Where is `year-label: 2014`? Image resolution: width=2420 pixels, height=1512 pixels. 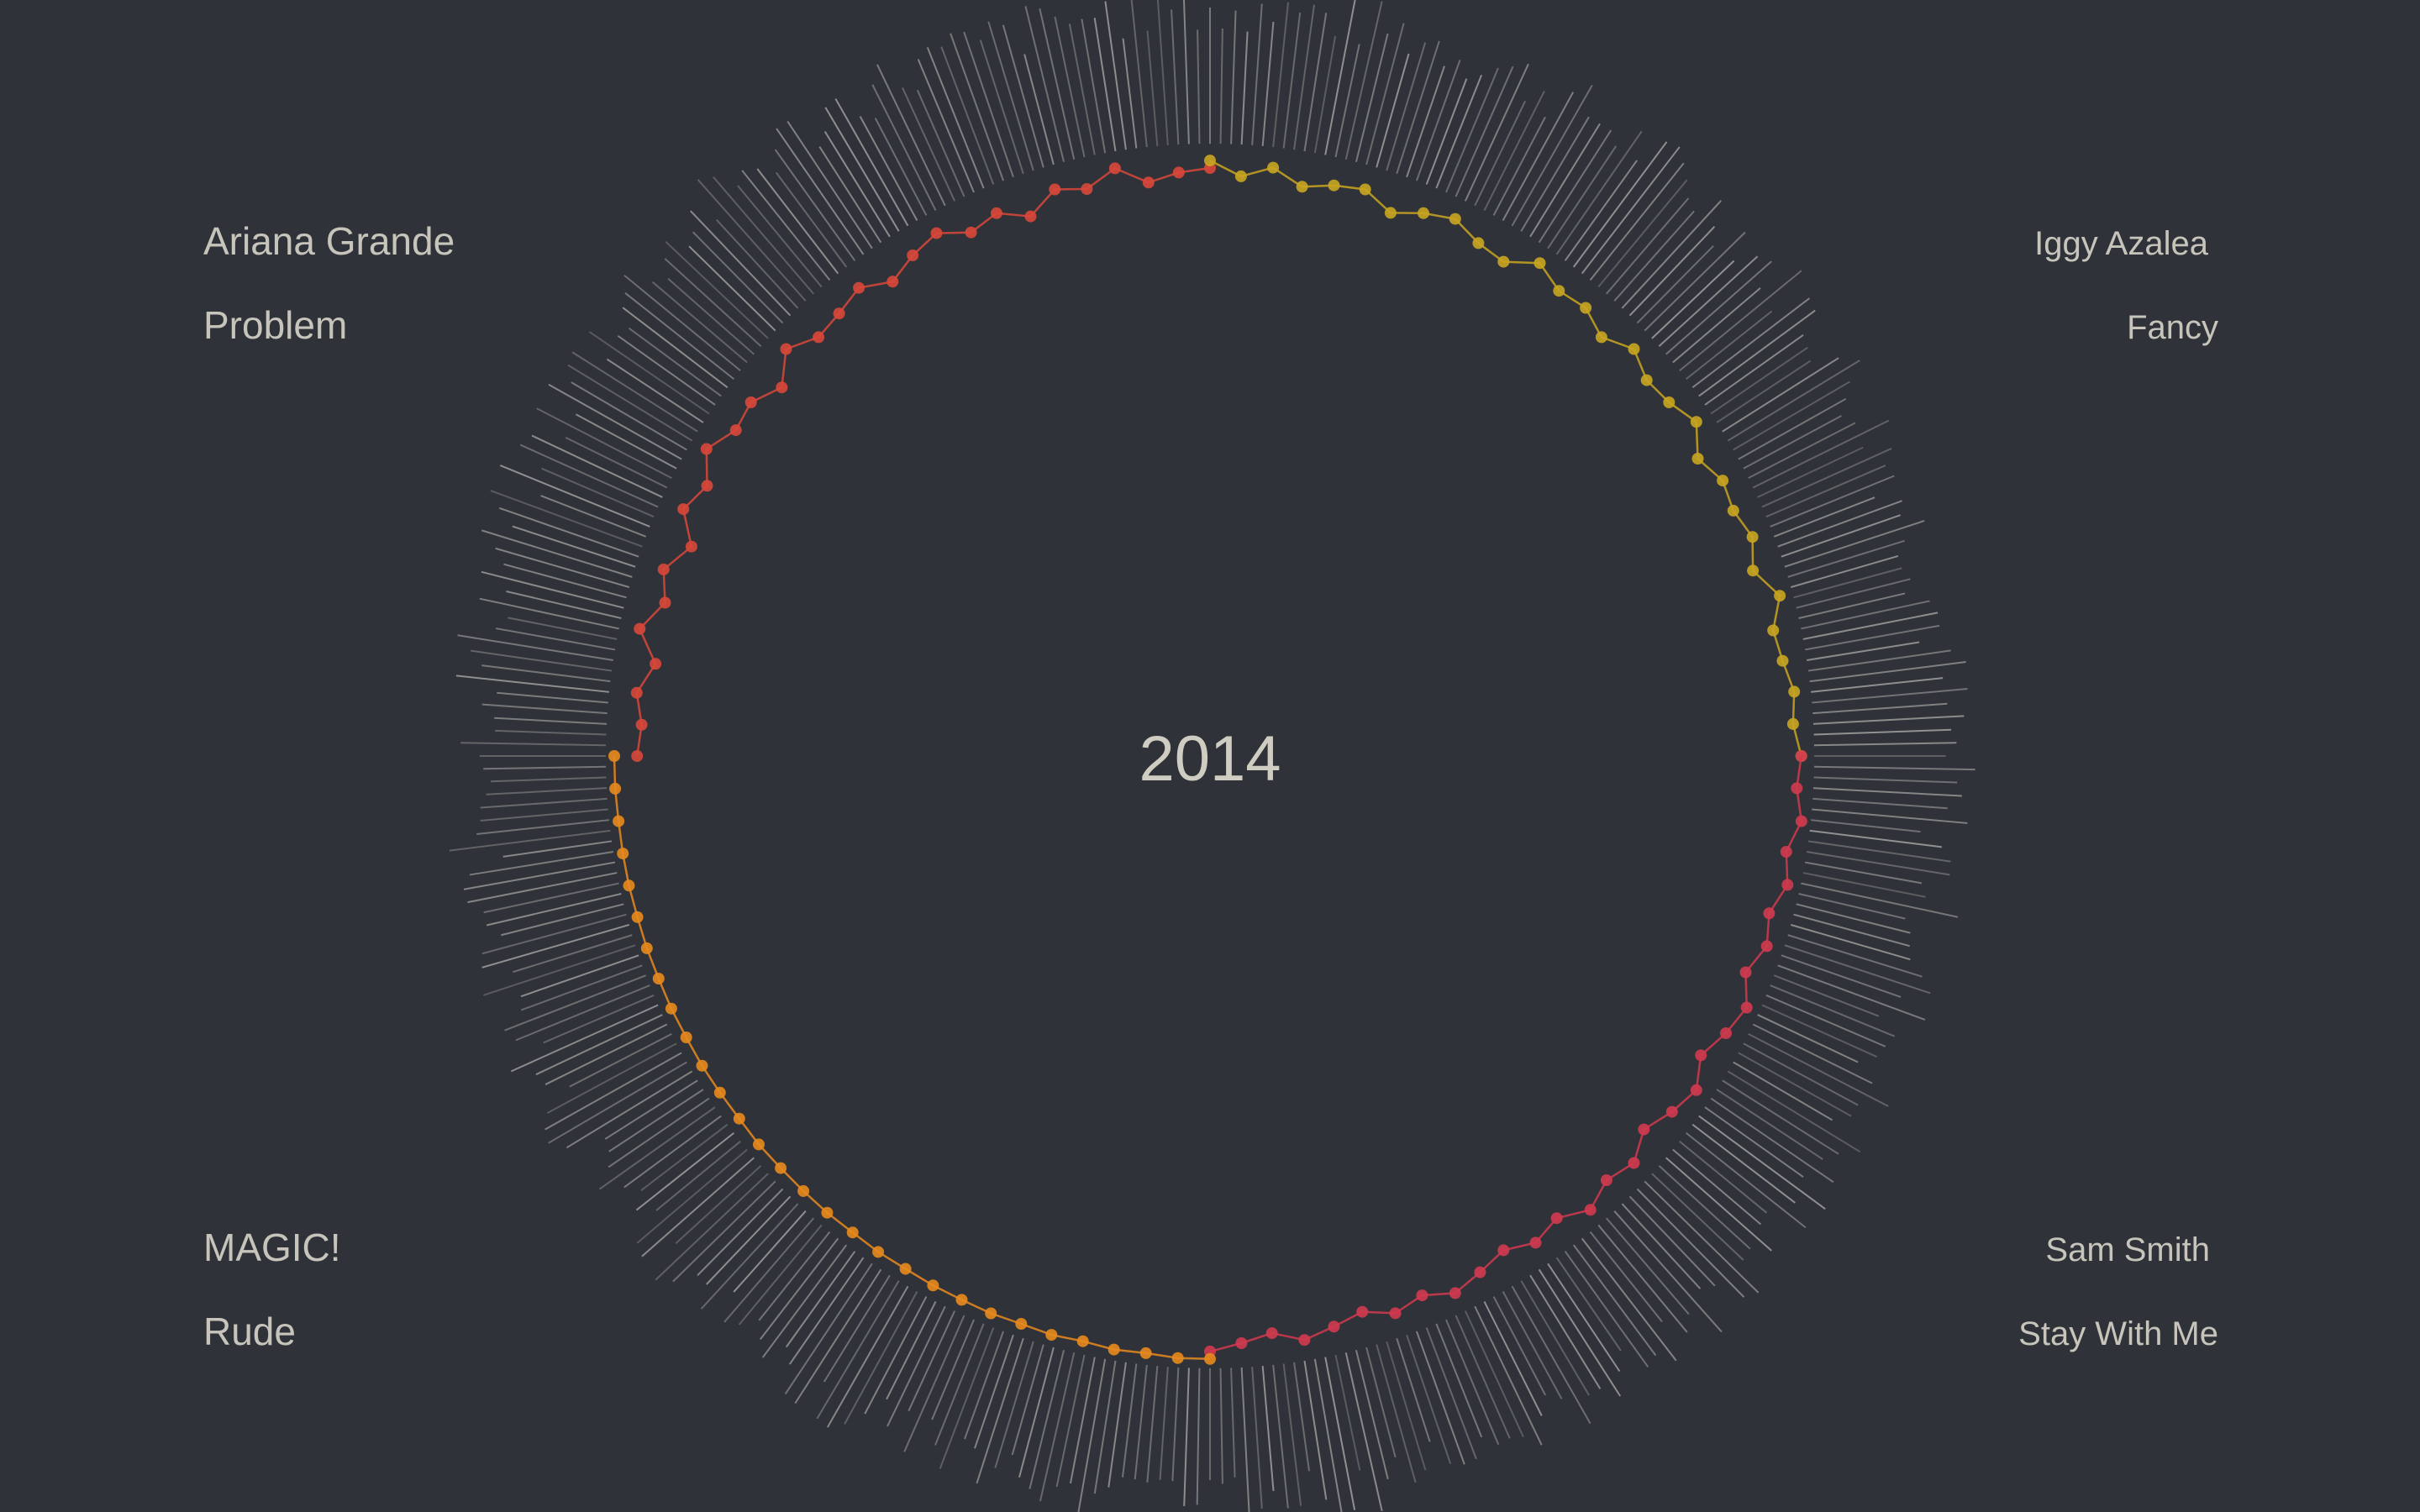
year-label: 2014 is located at coordinates (1210, 759).